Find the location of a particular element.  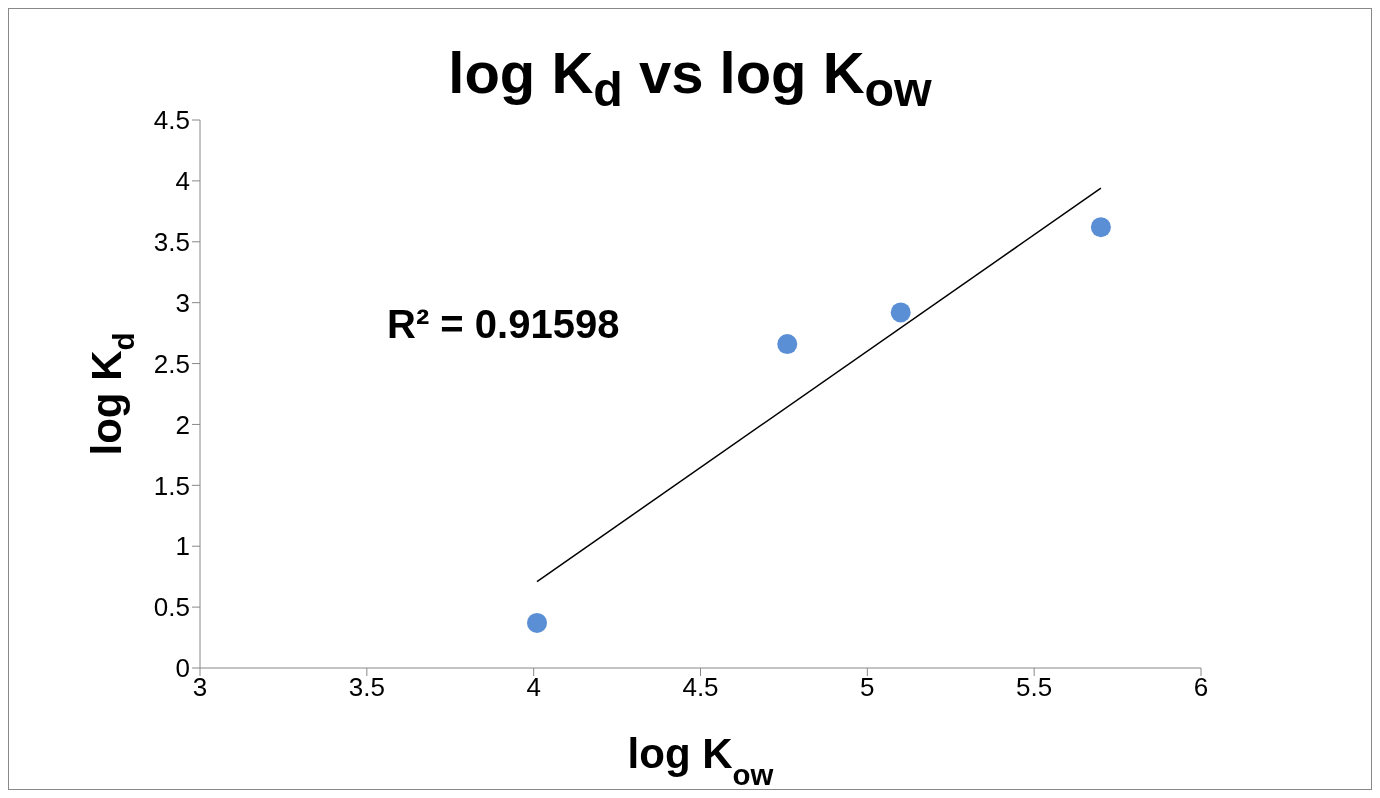

x-tick-label: 6 is located at coordinates (1201, 687).